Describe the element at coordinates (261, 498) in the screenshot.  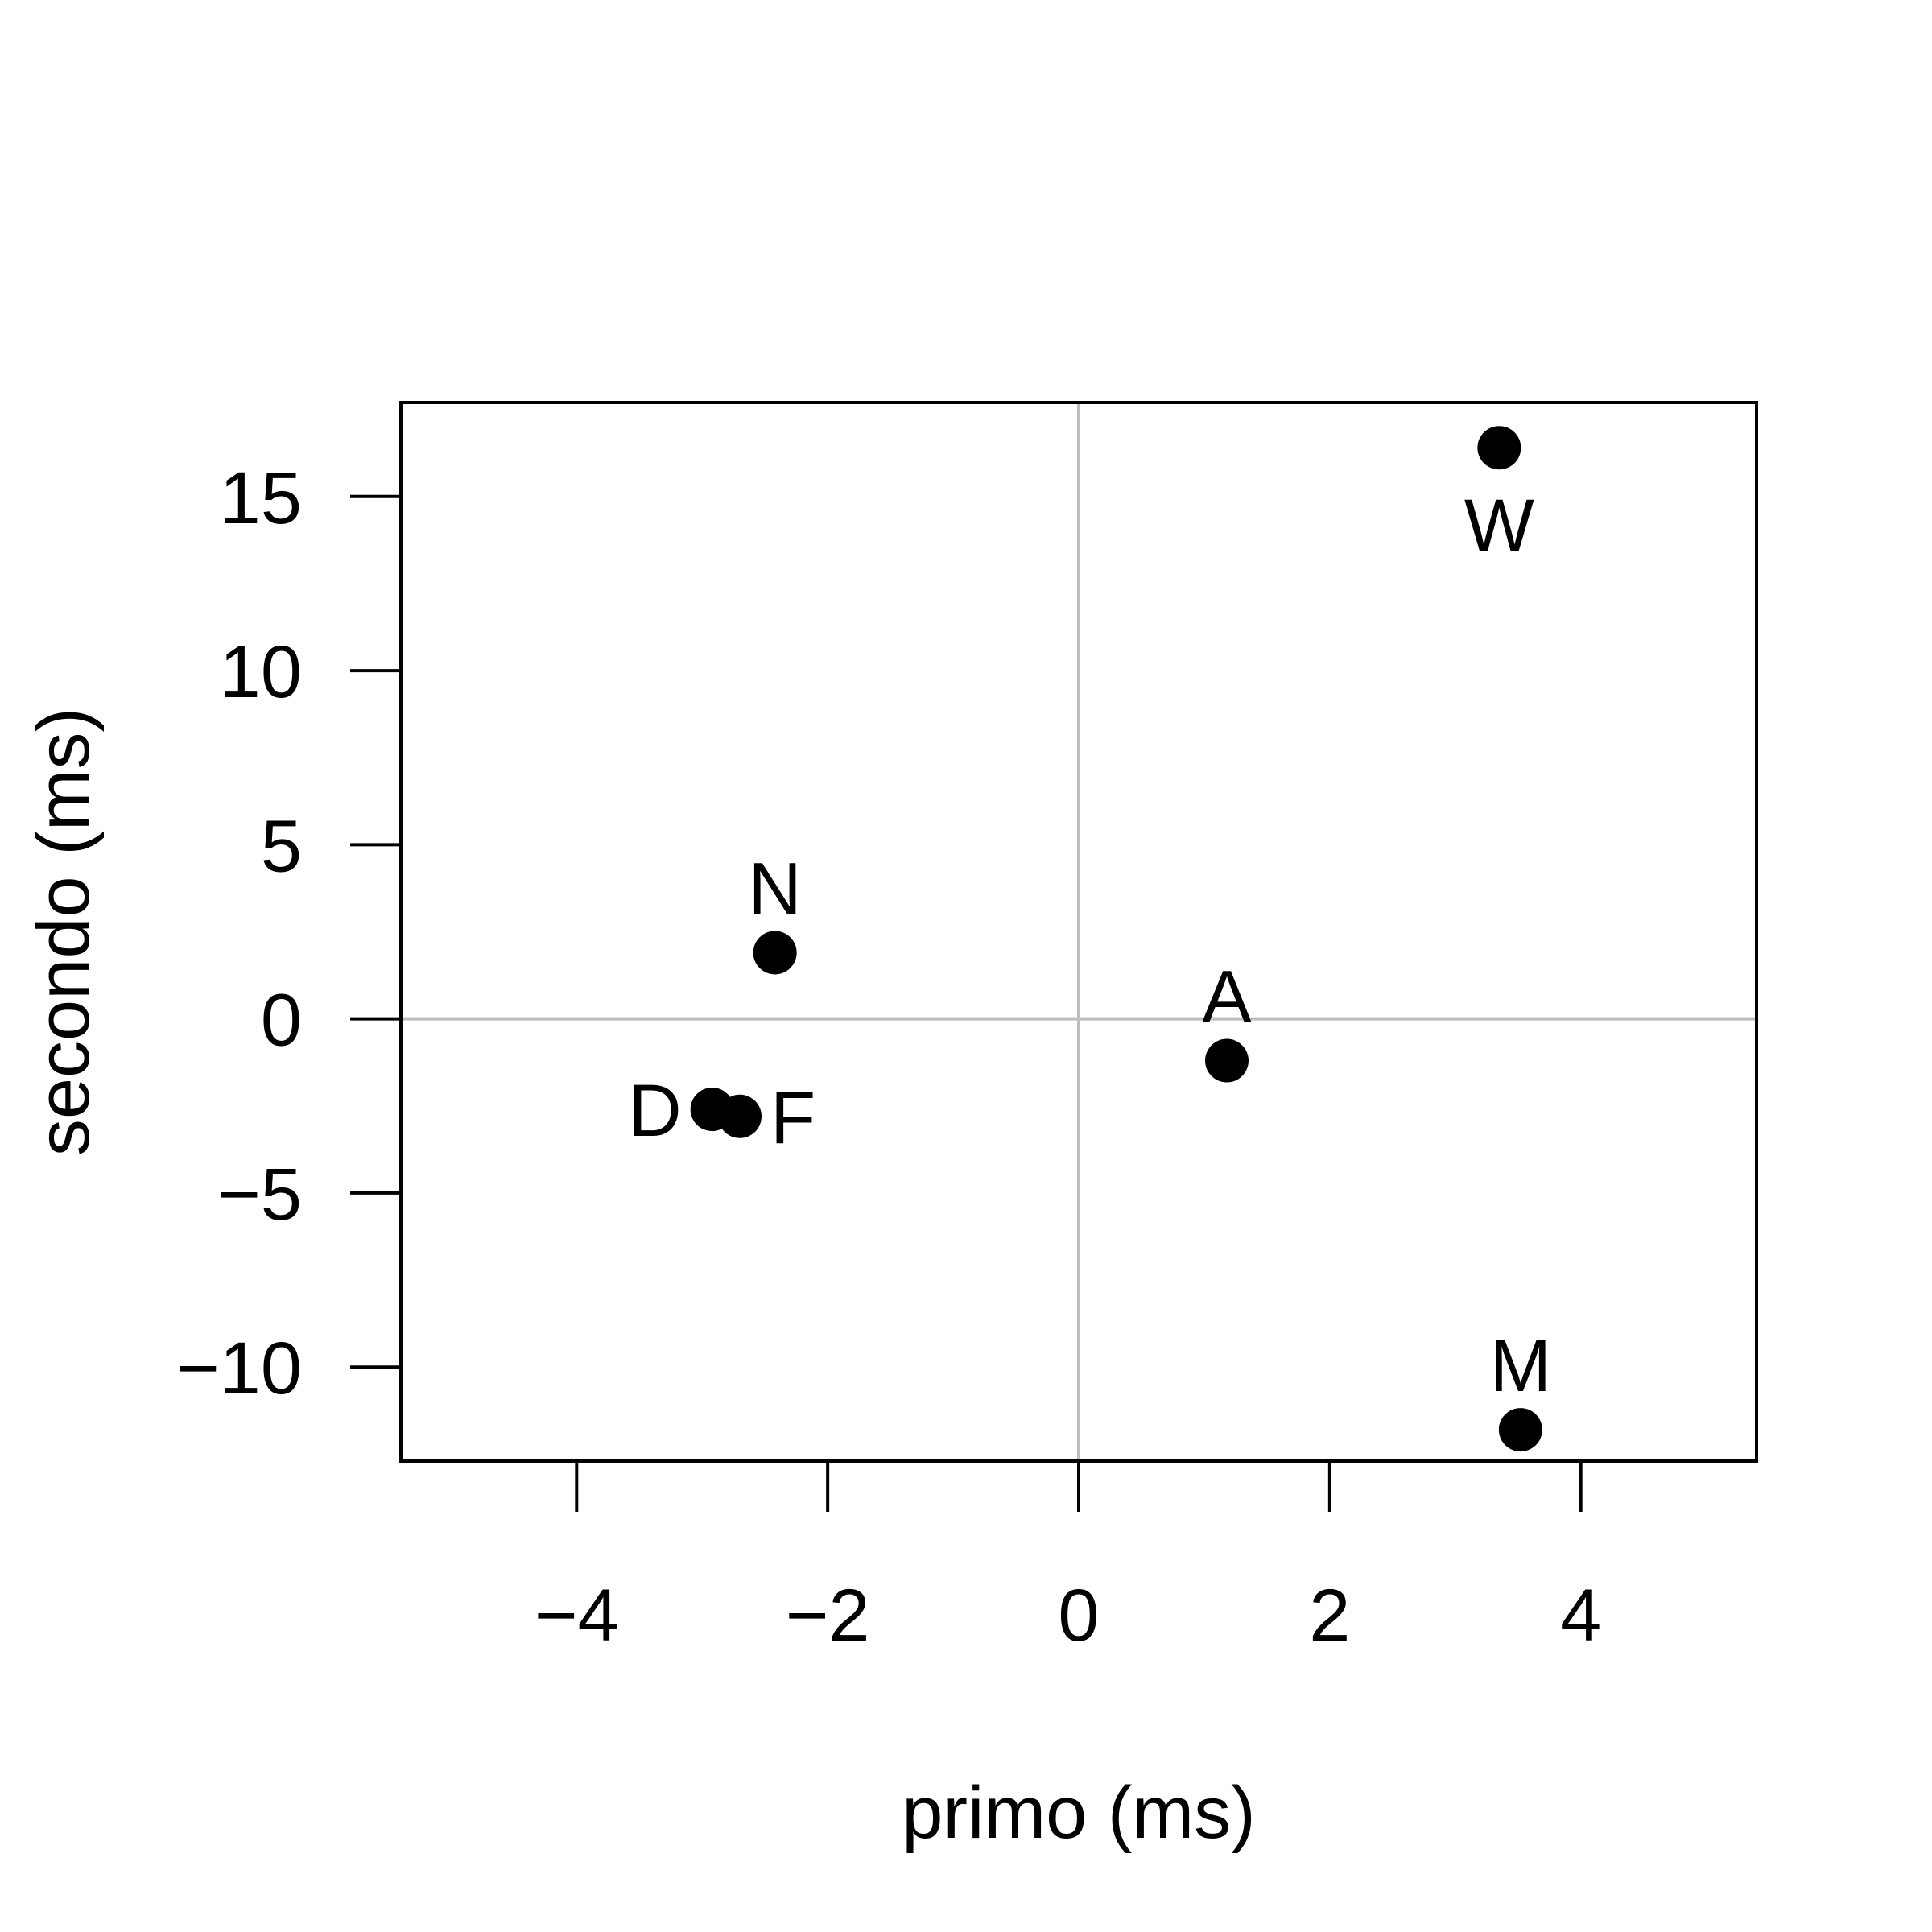
I see `y-tick-label: 15` at that location.